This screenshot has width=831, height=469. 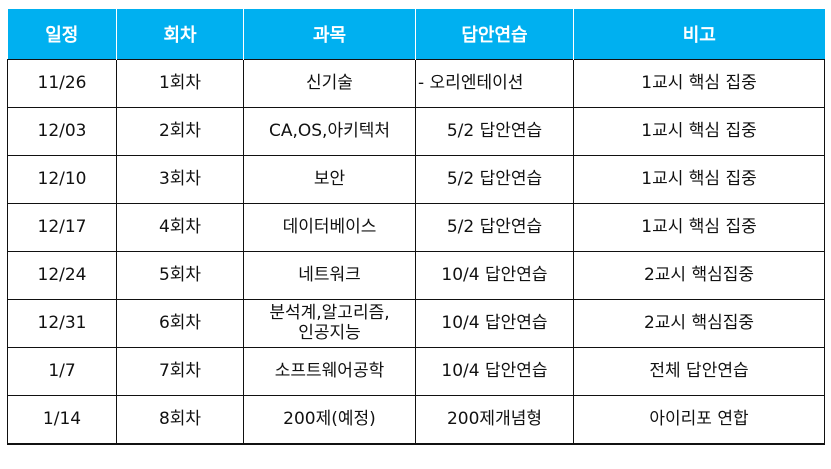 What do you see at coordinates (329, 131) in the screenshot?
I see `cell-subject: CA,OS,아키텍처` at bounding box center [329, 131].